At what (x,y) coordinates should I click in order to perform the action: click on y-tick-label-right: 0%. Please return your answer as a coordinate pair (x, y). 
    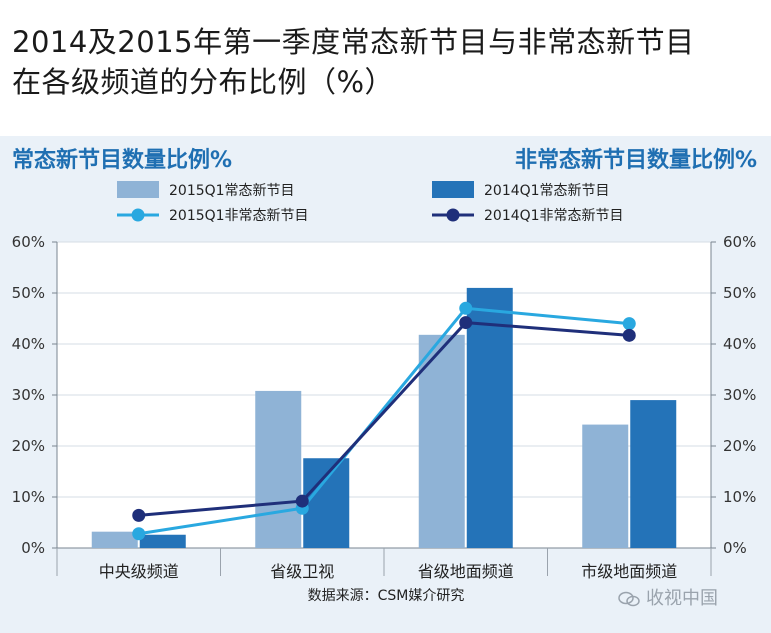
    Looking at the image, I should click on (735, 548).